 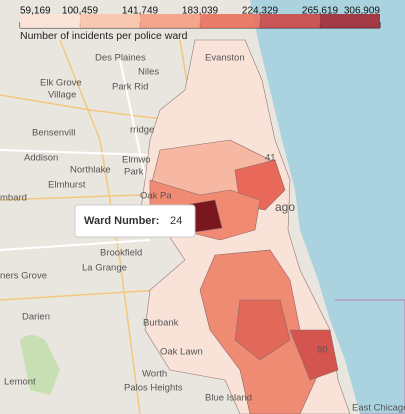 What do you see at coordinates (153, 388) in the screenshot?
I see `place-label: Palos Heights` at bounding box center [153, 388].